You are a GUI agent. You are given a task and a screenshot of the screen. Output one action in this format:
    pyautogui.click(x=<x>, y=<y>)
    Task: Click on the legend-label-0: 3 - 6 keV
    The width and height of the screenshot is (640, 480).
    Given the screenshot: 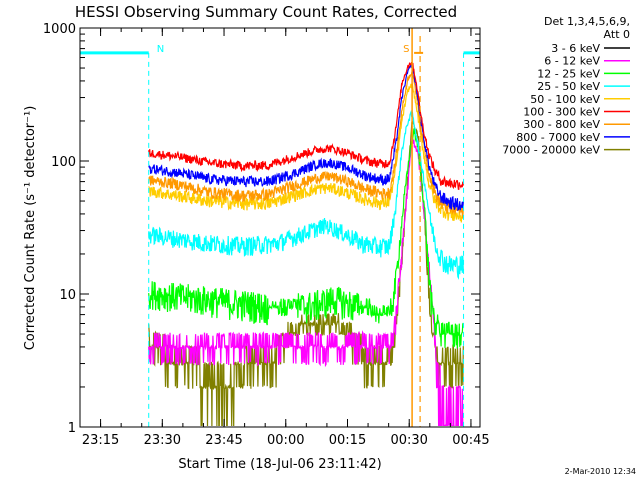 What is the action you would take?
    pyautogui.click(x=575, y=48)
    